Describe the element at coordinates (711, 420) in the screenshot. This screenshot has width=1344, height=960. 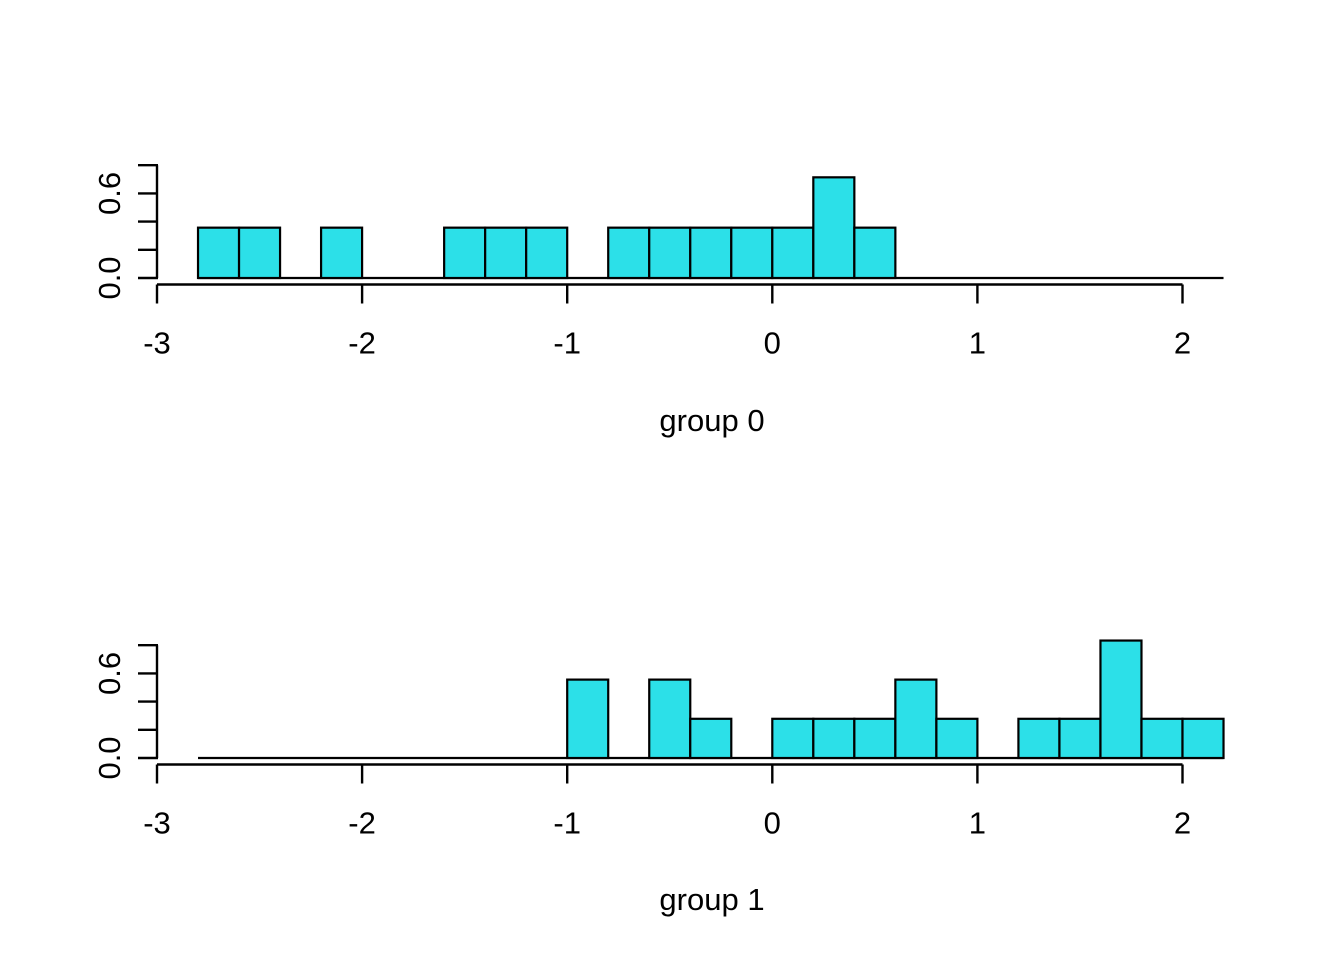
I see `x-axis-label-group-0: group 0` at that location.